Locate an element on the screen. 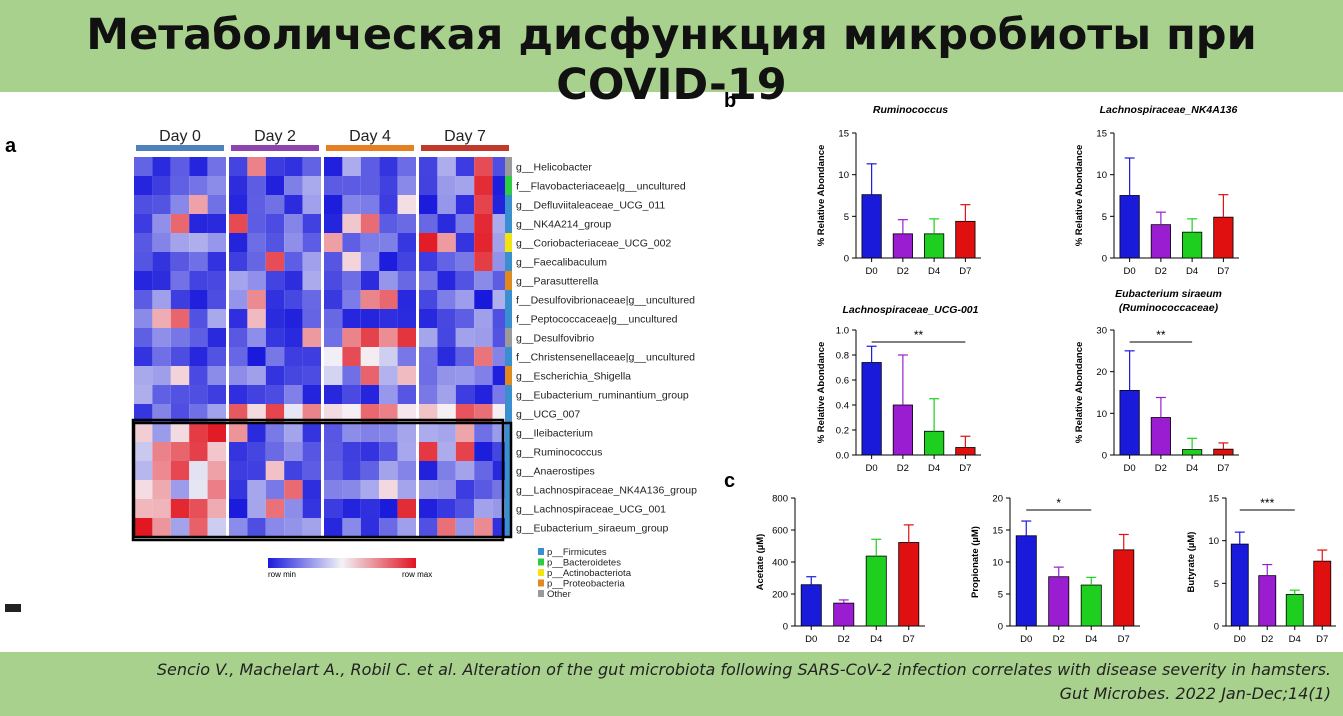 The width and height of the screenshot is (1343, 716). panel-label-c: c is located at coordinates (729, 481).